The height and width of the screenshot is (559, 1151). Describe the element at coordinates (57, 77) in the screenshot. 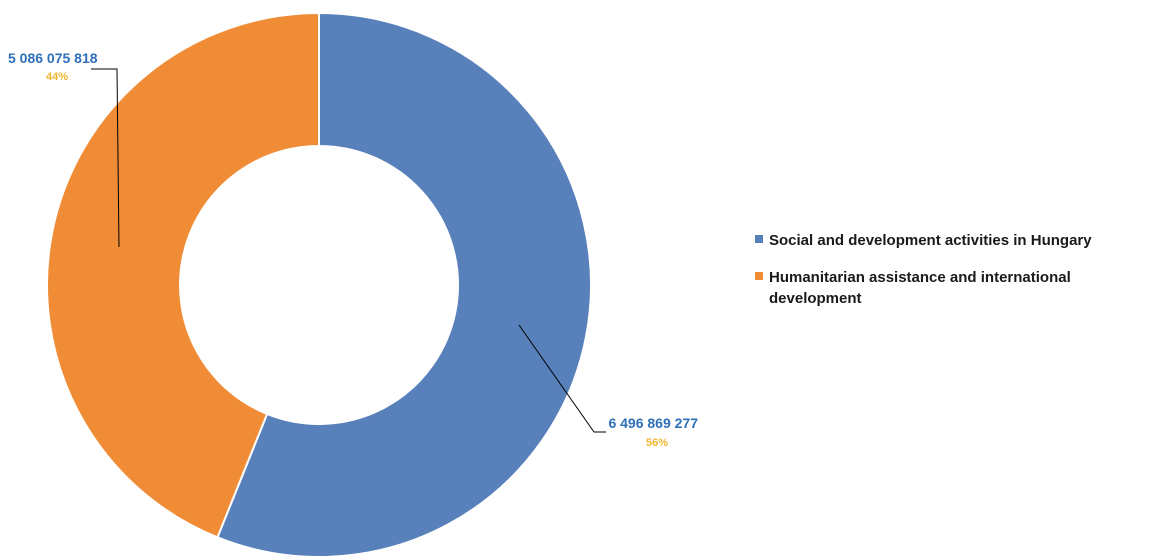

I see `data-label-percent-humanitarian: 44%` at that location.